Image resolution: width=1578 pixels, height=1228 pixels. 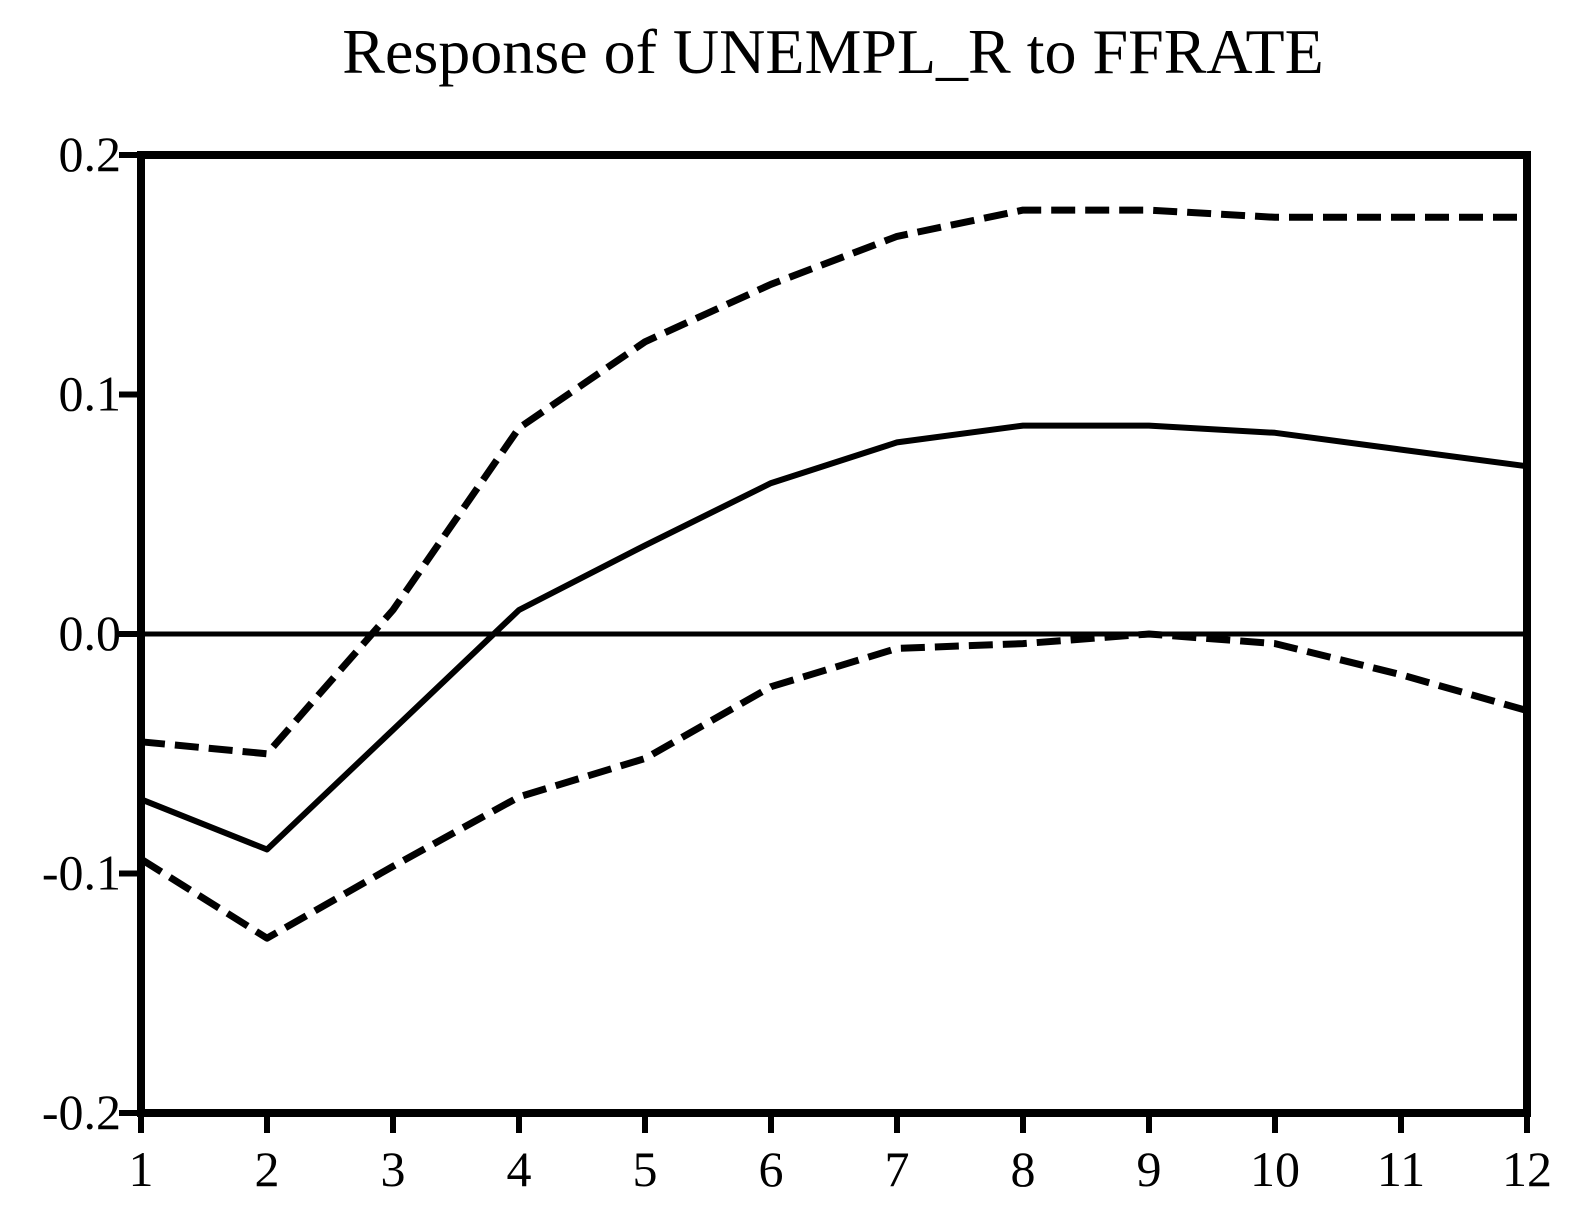 What do you see at coordinates (90, 394) in the screenshot?
I see `y-tick-label: 0.1` at bounding box center [90, 394].